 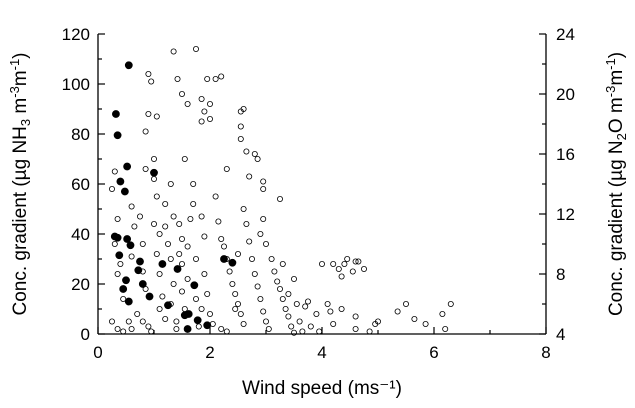 I want to click on x-tick-label: 4, so click(x=321, y=352).